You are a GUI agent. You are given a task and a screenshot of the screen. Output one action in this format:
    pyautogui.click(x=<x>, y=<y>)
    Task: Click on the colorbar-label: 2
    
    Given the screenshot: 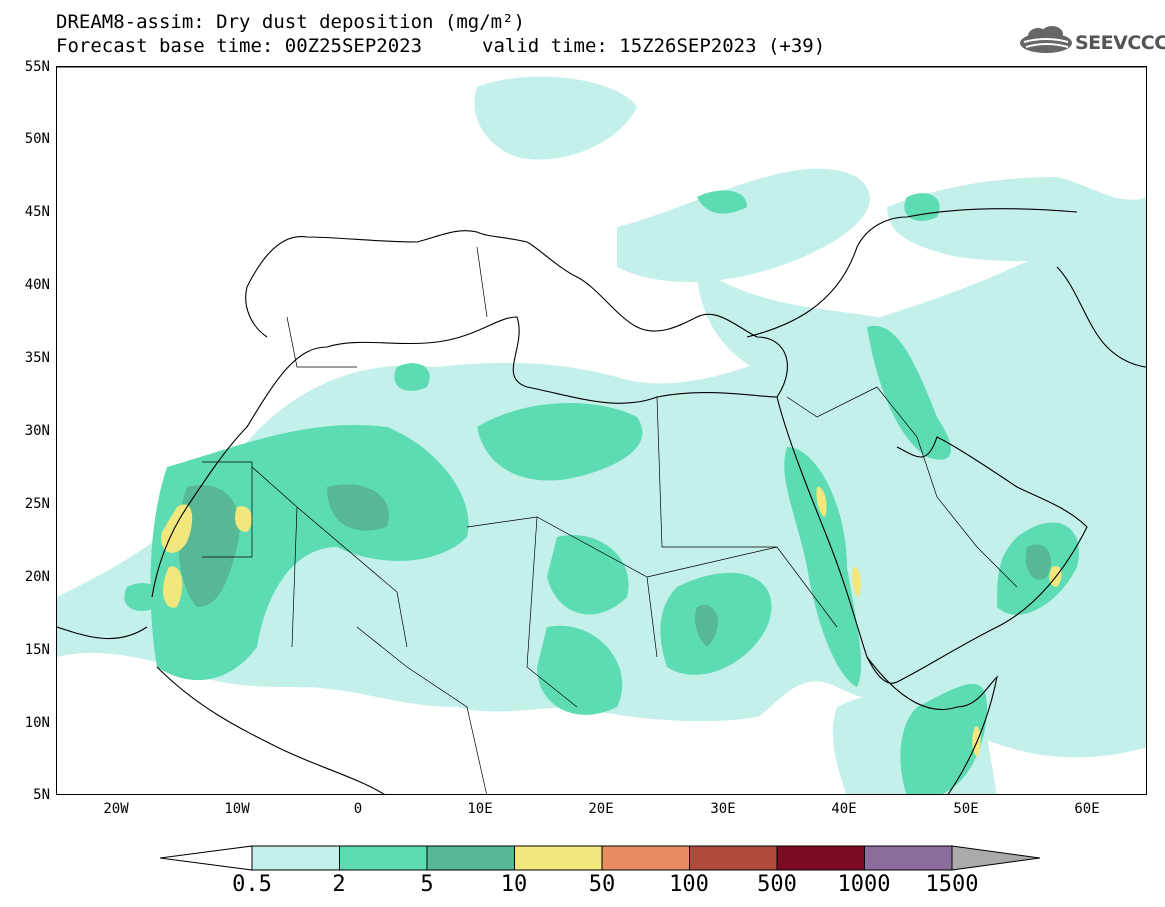 What is the action you would take?
    pyautogui.click(x=339, y=884)
    